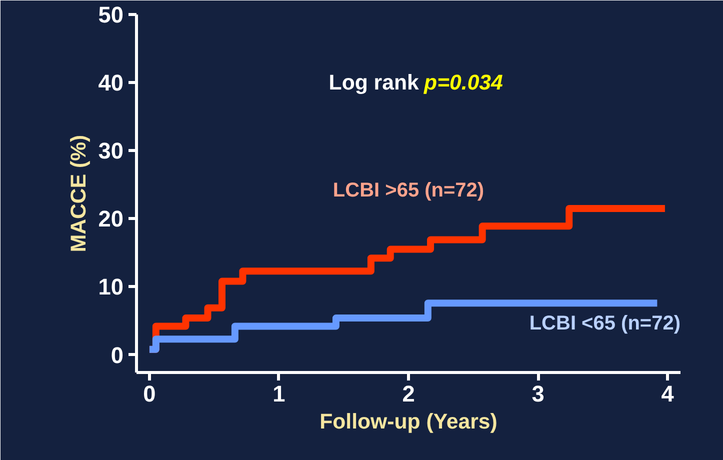 This screenshot has width=723, height=460. What do you see at coordinates (111, 219) in the screenshot?
I see `y-tick-label: 20` at bounding box center [111, 219].